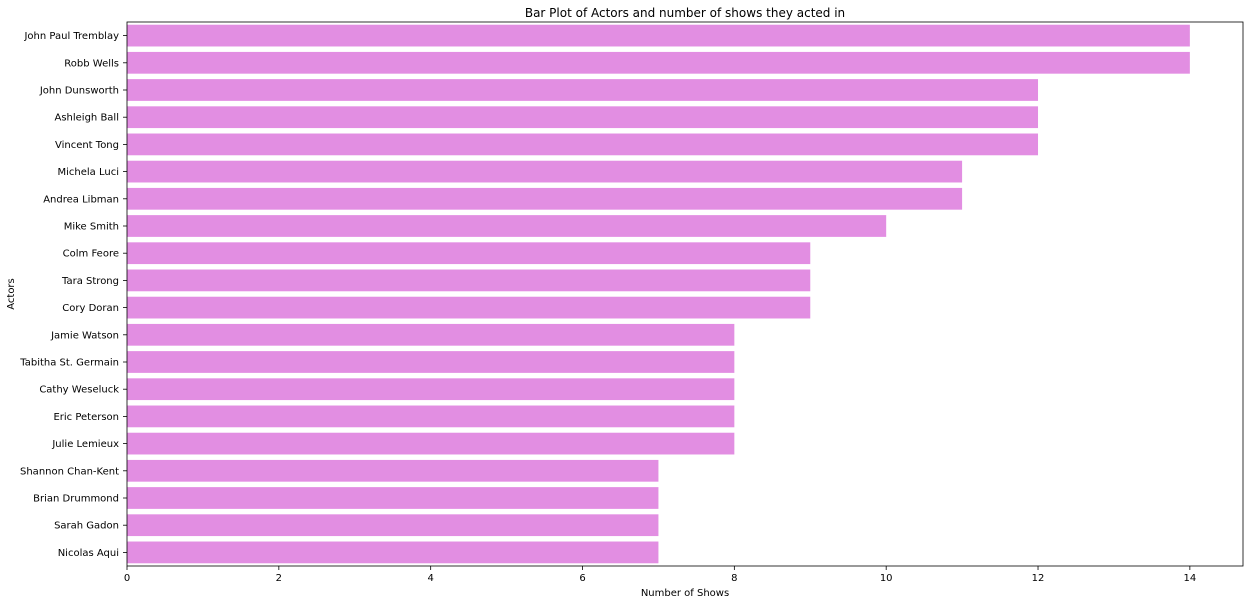 Image resolution: width=1250 pixels, height=604 pixels. I want to click on x-tick-labels: 0 2 4 6 8 10 12 14, so click(660, 575).